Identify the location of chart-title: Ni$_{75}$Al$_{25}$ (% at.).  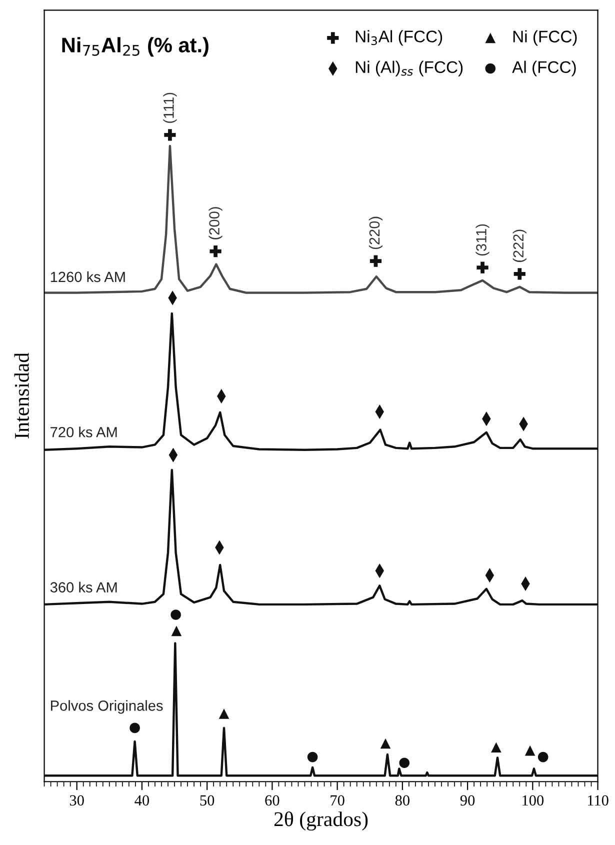
(135, 47).